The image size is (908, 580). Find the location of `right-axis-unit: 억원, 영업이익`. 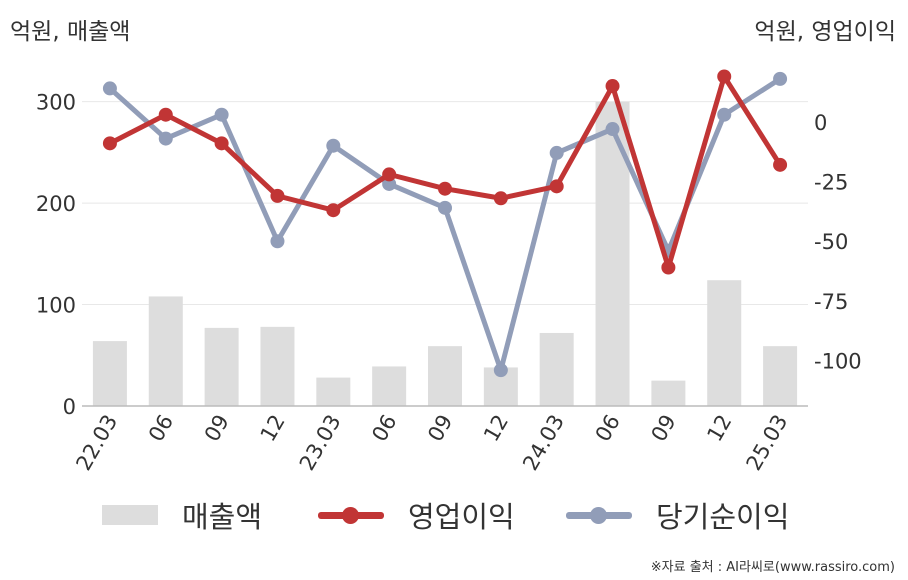

right-axis-unit: 억원, 영업이익 is located at coordinates (825, 32).